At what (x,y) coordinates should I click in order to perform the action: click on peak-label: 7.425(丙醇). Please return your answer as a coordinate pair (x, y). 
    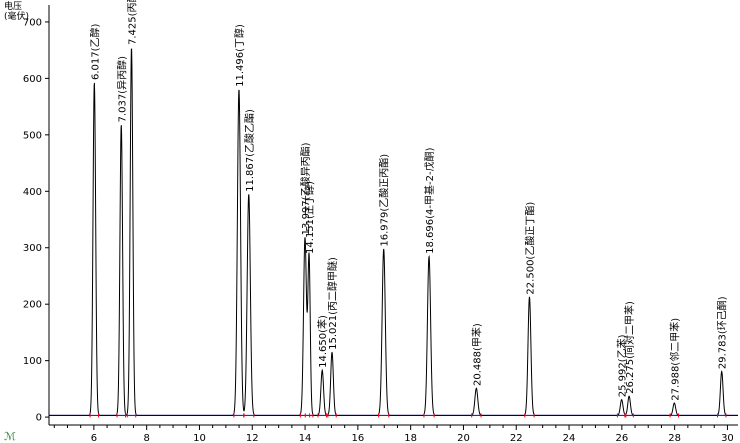
    Looking at the image, I should click on (132, 22).